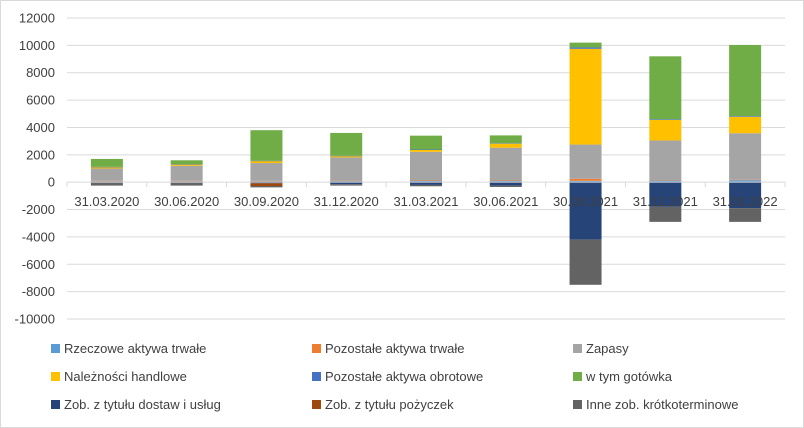 This screenshot has width=804, height=428. I want to click on legend-label: Pozostałe aktywa obrotowe, so click(404, 376).